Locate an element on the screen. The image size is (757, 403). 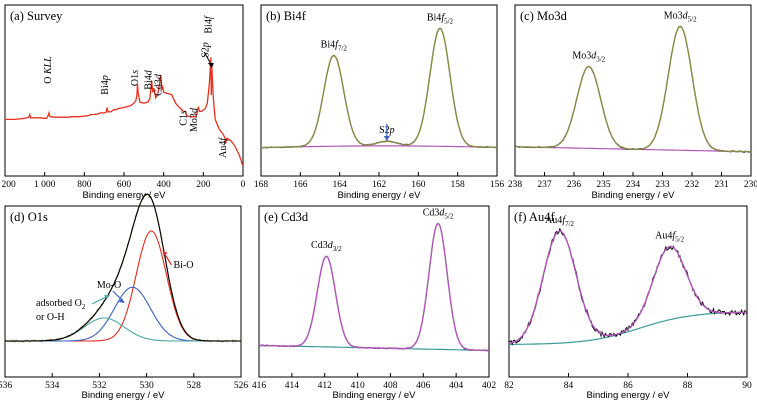
panel-f-frame is located at coordinates (628, 291).